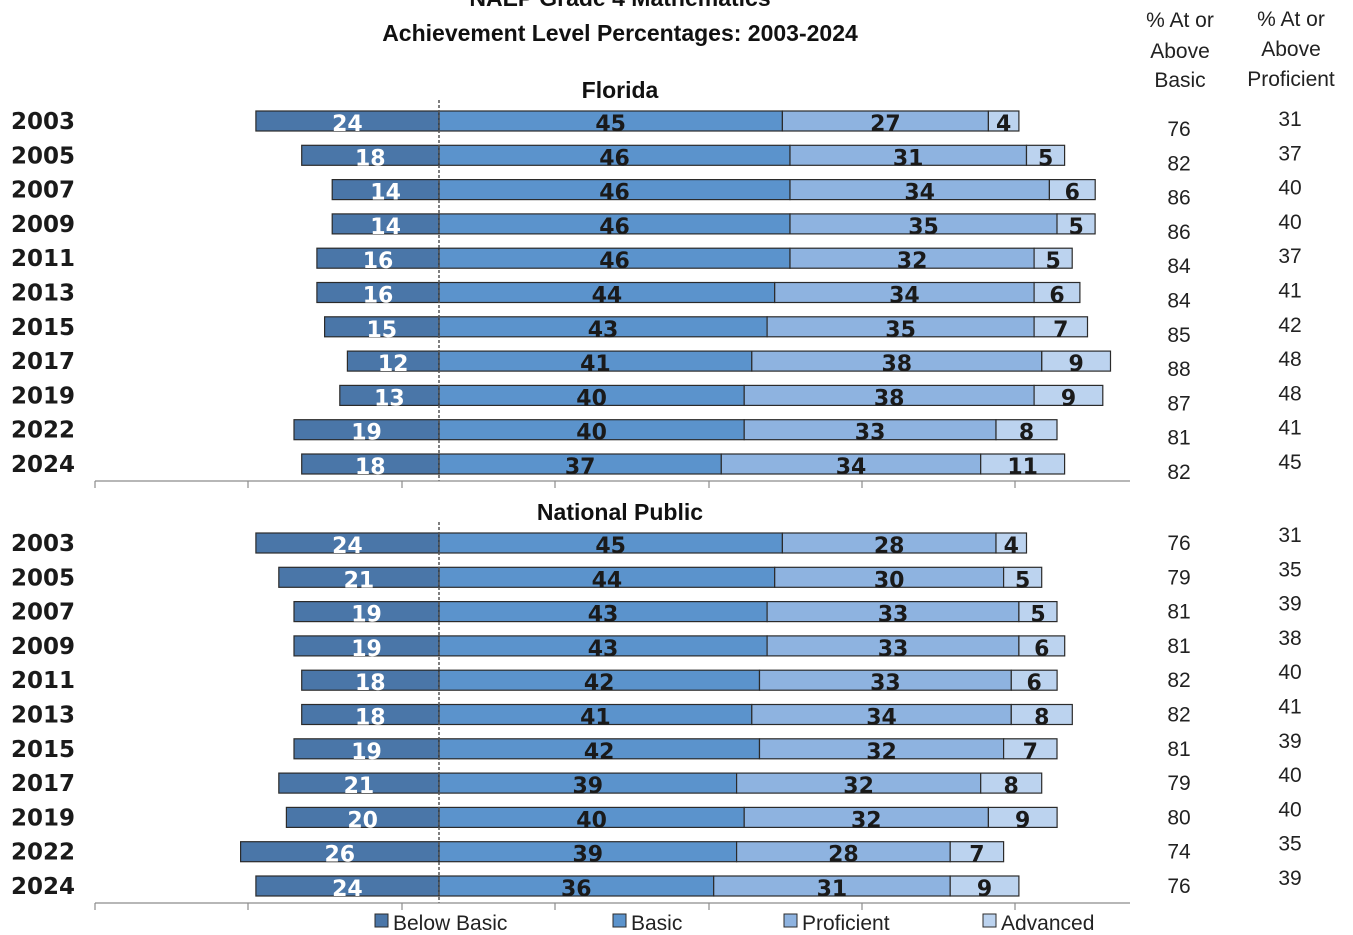 This screenshot has width=1353, height=935. Describe the element at coordinates (896, 364) in the screenshot. I see `florida-bar-label-2017-proficient: 38` at that location.